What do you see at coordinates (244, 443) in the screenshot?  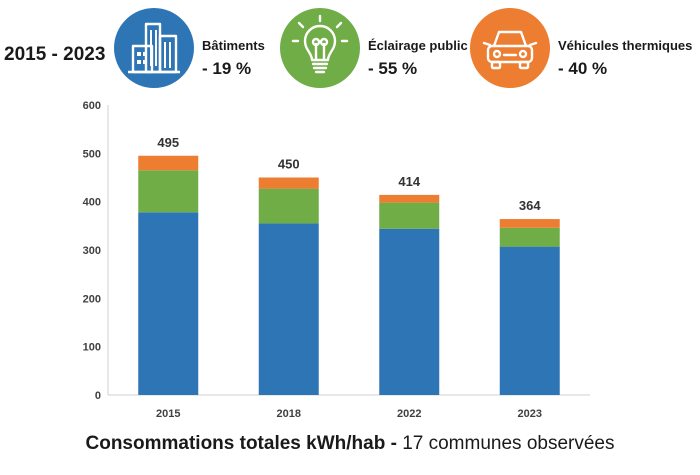 I see `chart-caption-title: Consommations totales kWh/hab -` at bounding box center [244, 443].